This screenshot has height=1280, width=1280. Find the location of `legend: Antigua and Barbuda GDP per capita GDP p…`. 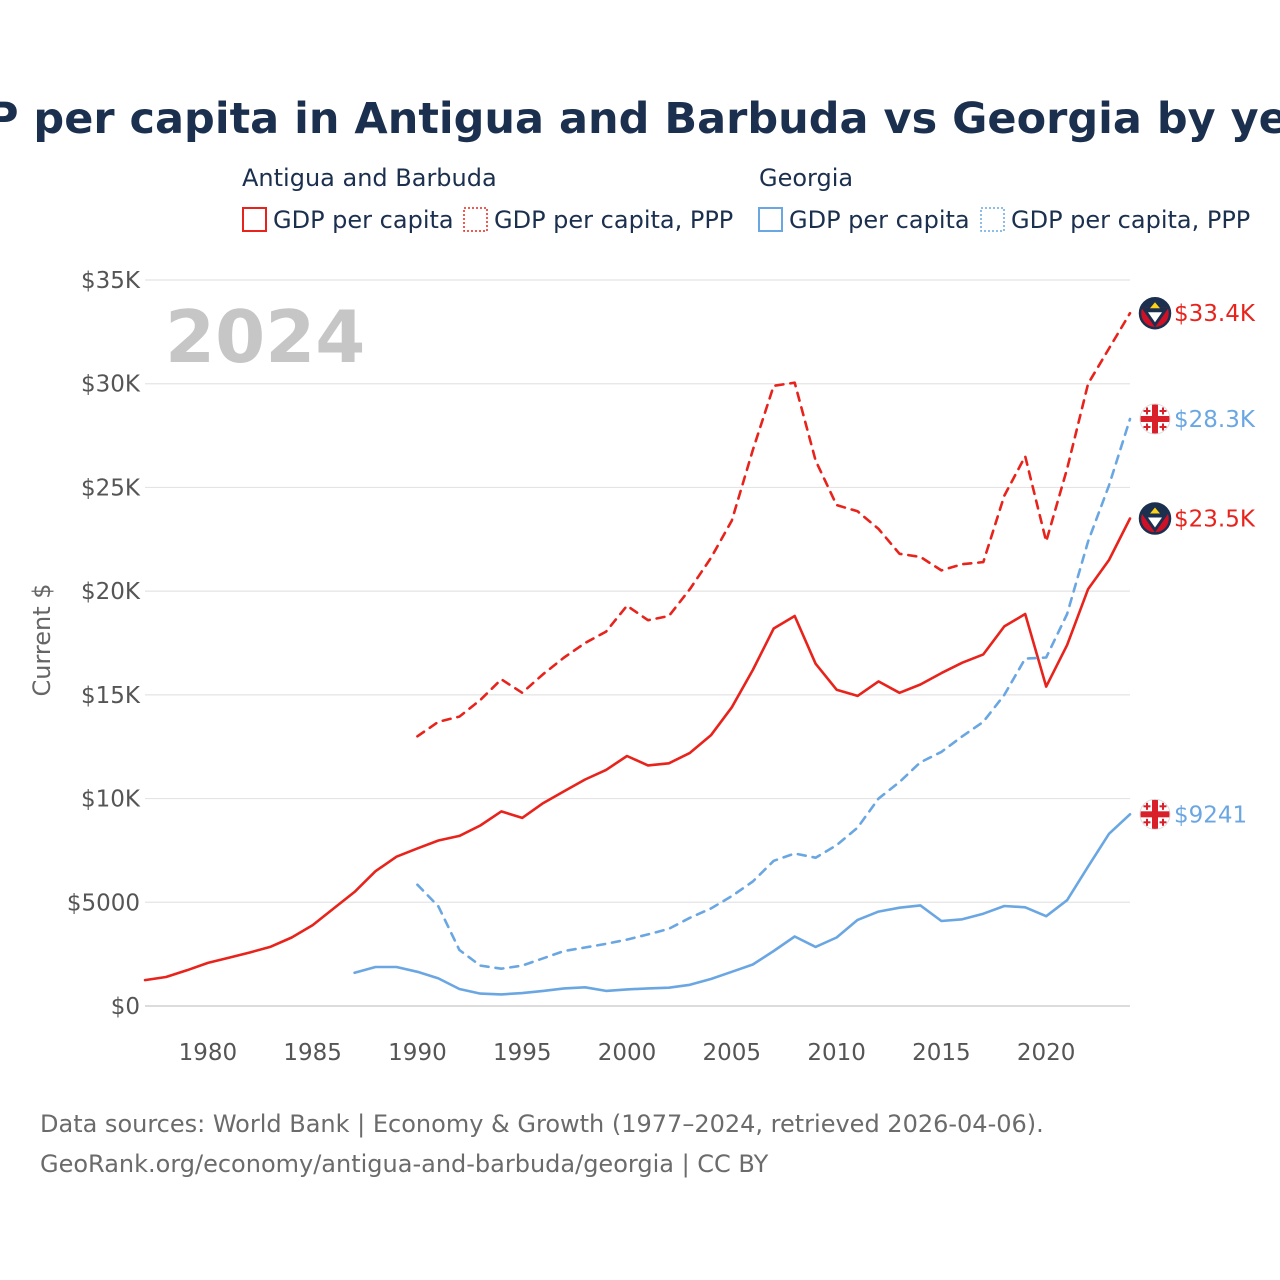

legend: Antigua and Barbuda GDP per capita GDP p… is located at coordinates (746, 199).